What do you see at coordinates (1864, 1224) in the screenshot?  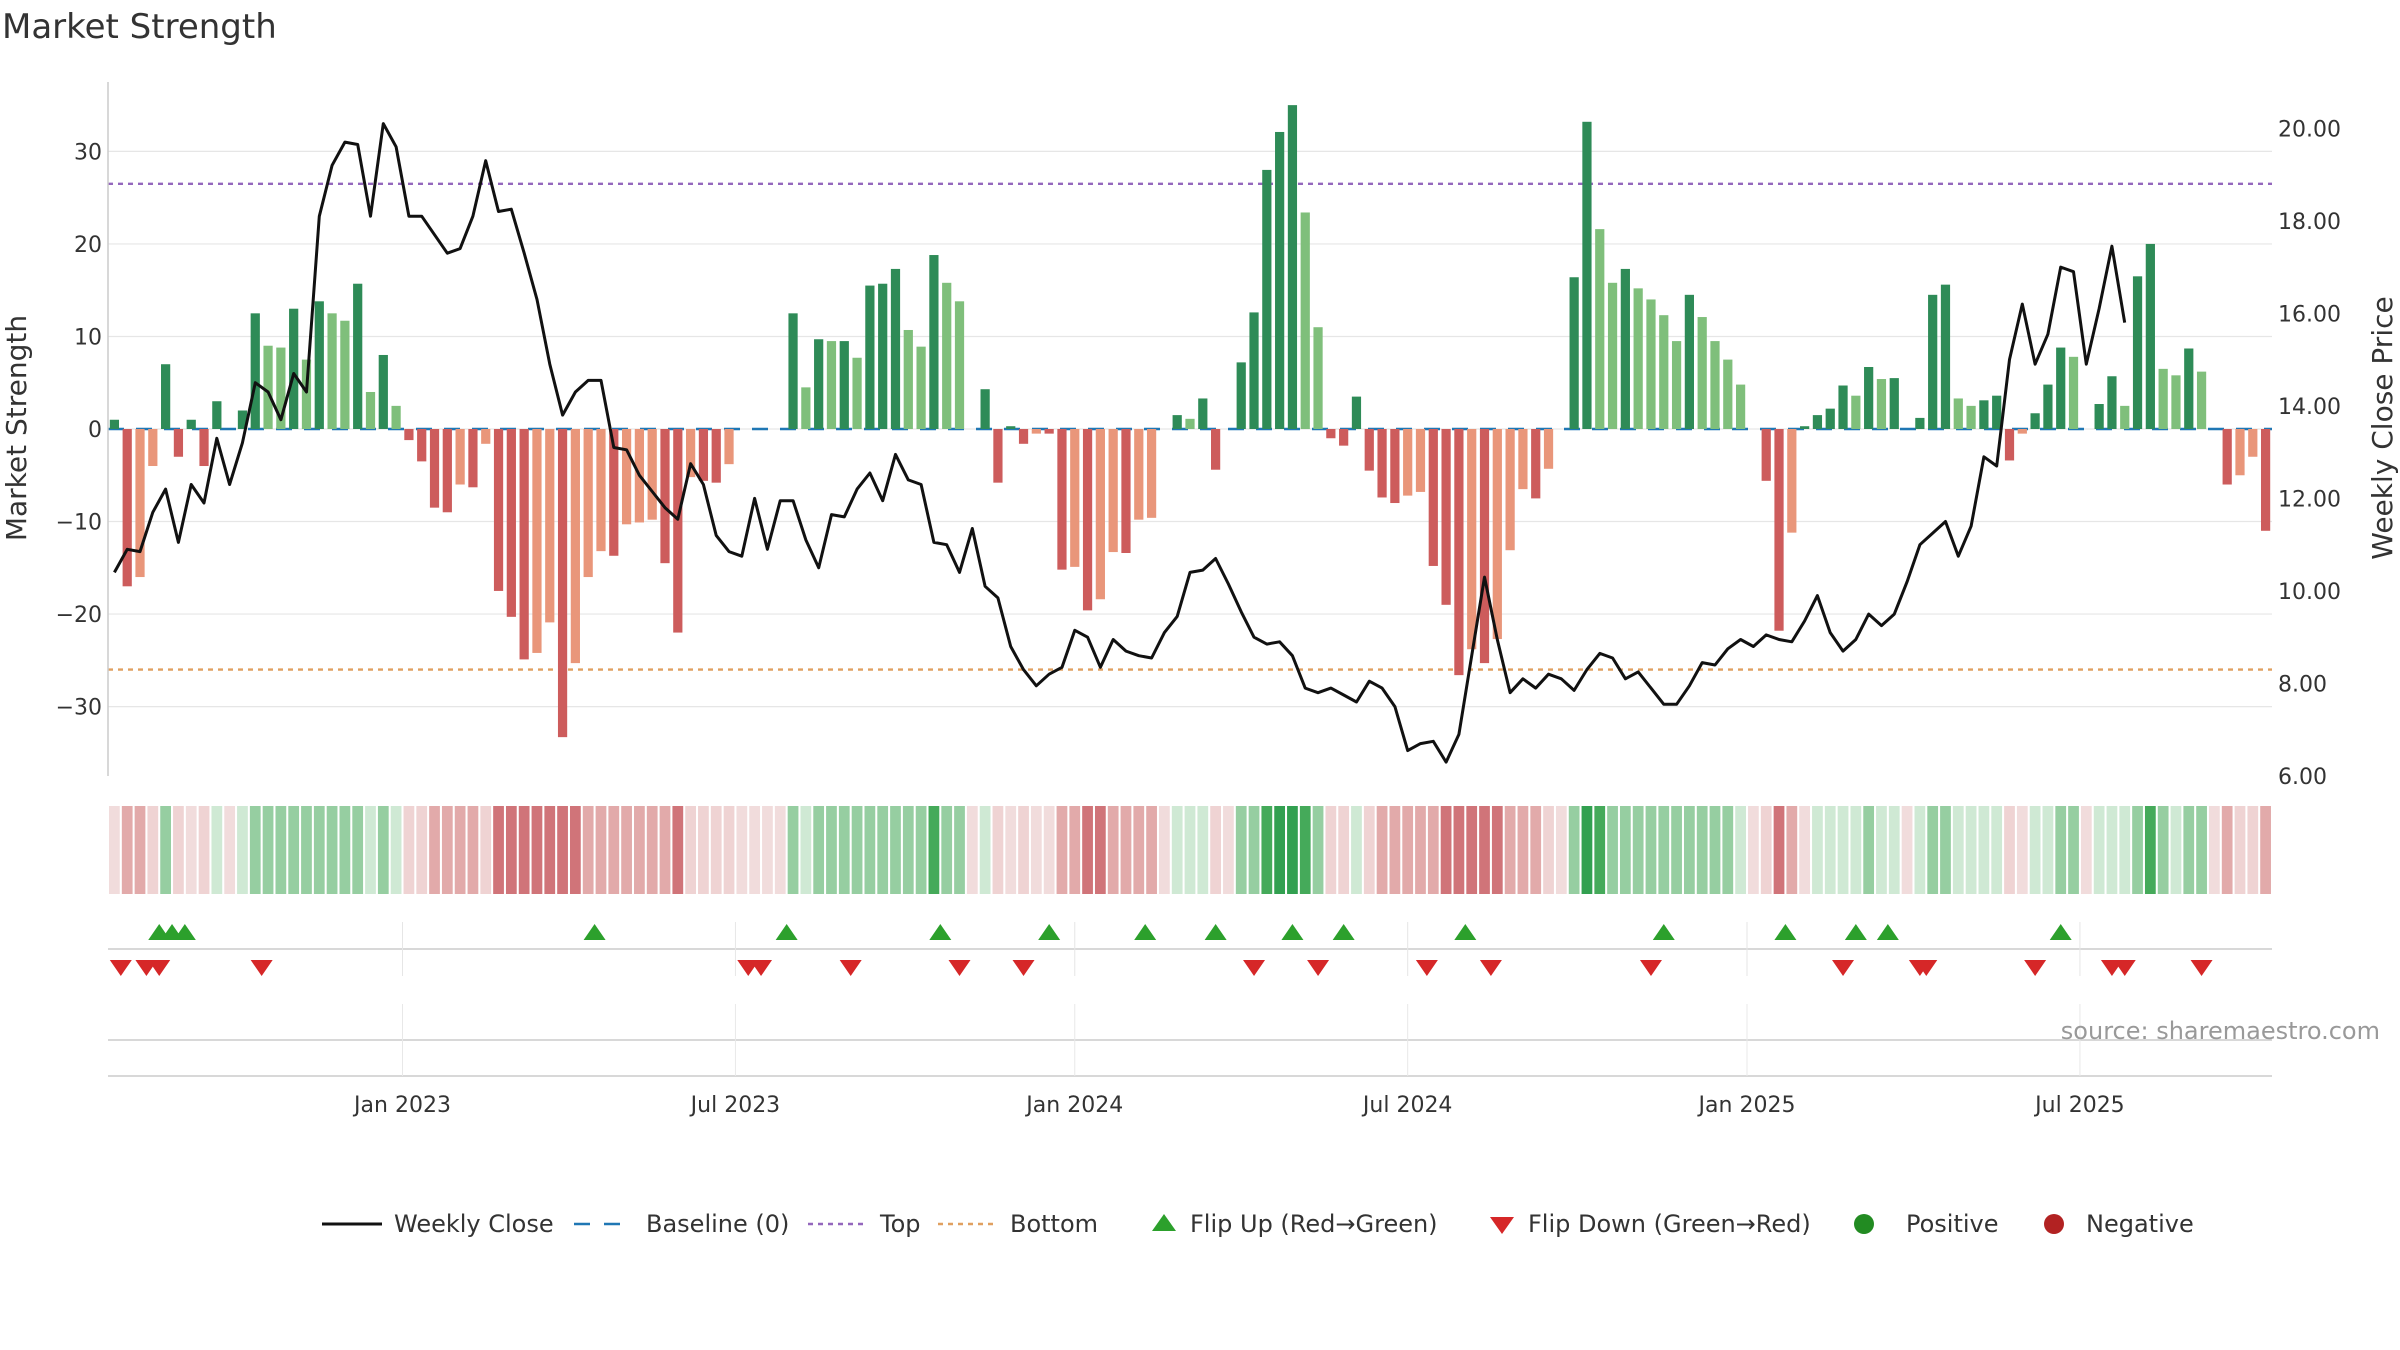 I see `positive-dot-icon` at bounding box center [1864, 1224].